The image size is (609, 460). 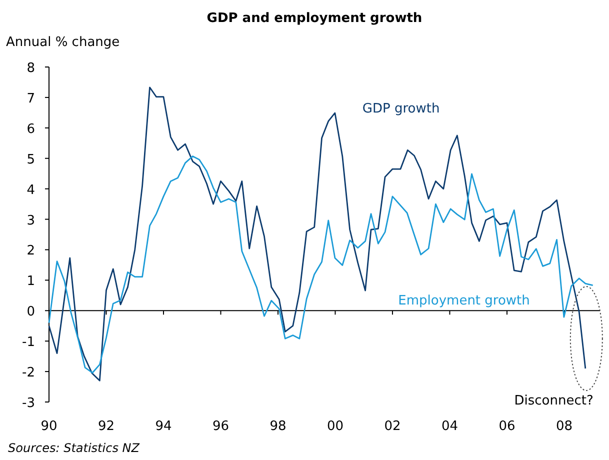 What do you see at coordinates (401, 109) in the screenshot?
I see `series-label: GDP growth` at bounding box center [401, 109].